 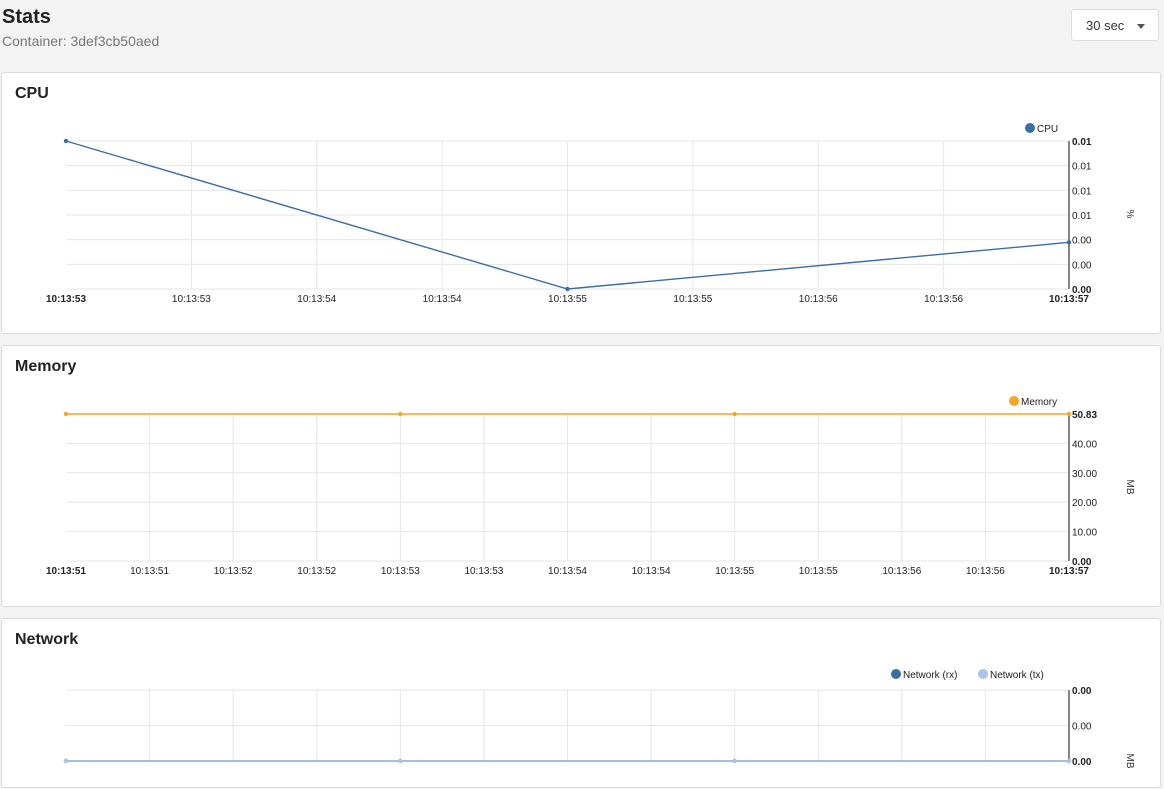 What do you see at coordinates (1084, 503) in the screenshot?
I see `y-tick-label: 20.00` at bounding box center [1084, 503].